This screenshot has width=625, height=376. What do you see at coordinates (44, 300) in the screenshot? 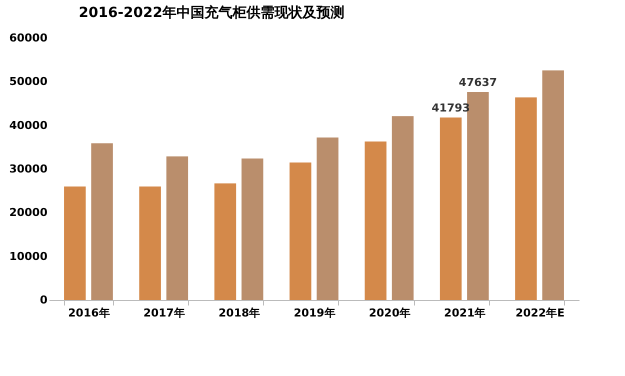
I see `y-tick-label: 0` at bounding box center [44, 300].